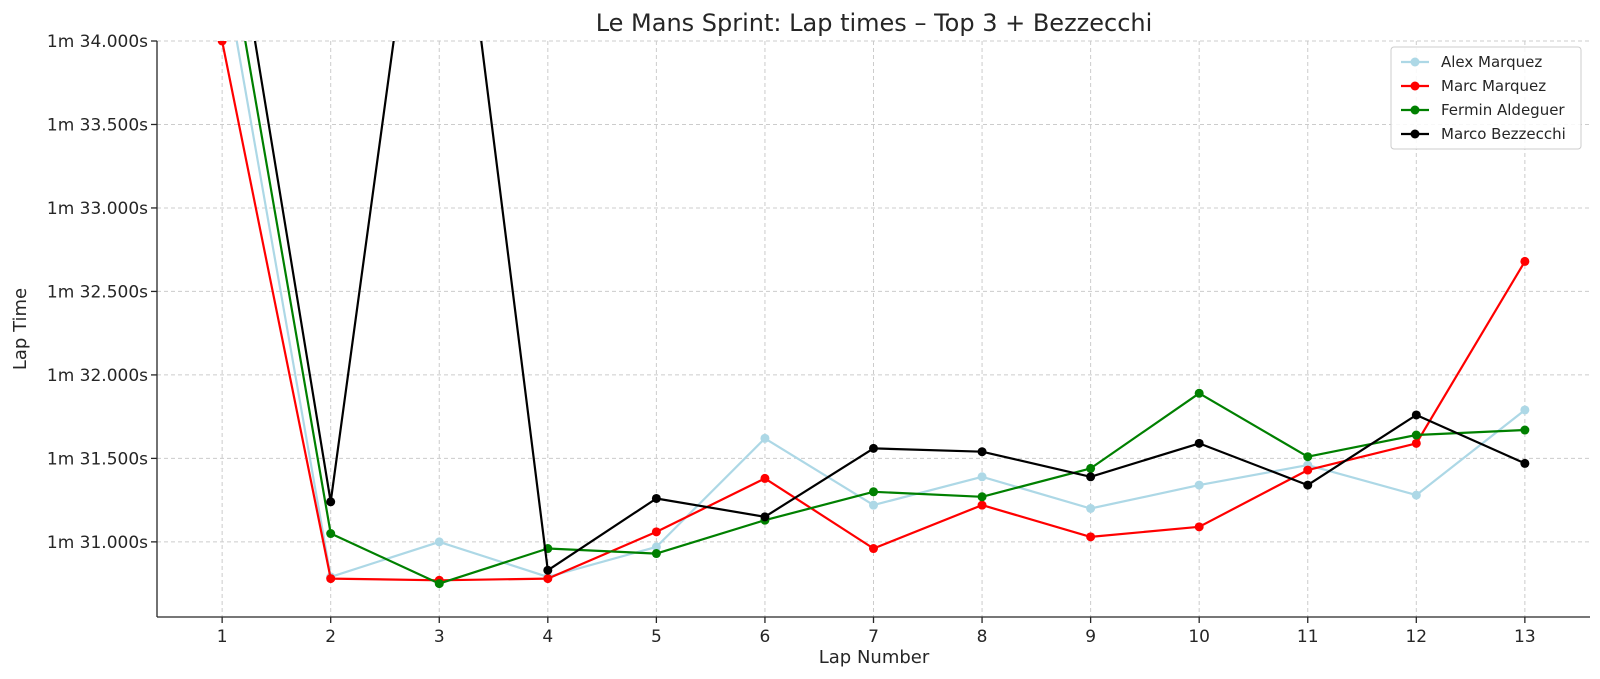  What do you see at coordinates (874, 657) in the screenshot?
I see `x-axis-label: Lap Number` at bounding box center [874, 657].